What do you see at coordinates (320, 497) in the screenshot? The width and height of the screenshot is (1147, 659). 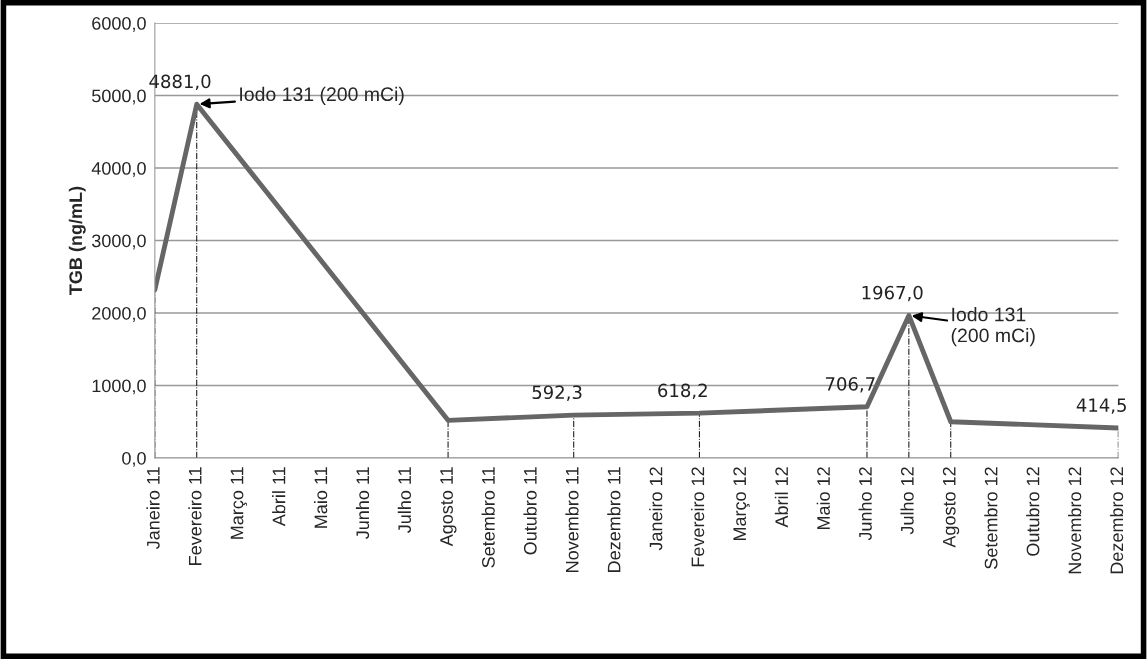 I see `x-tick-label: Maio 11` at bounding box center [320, 497].